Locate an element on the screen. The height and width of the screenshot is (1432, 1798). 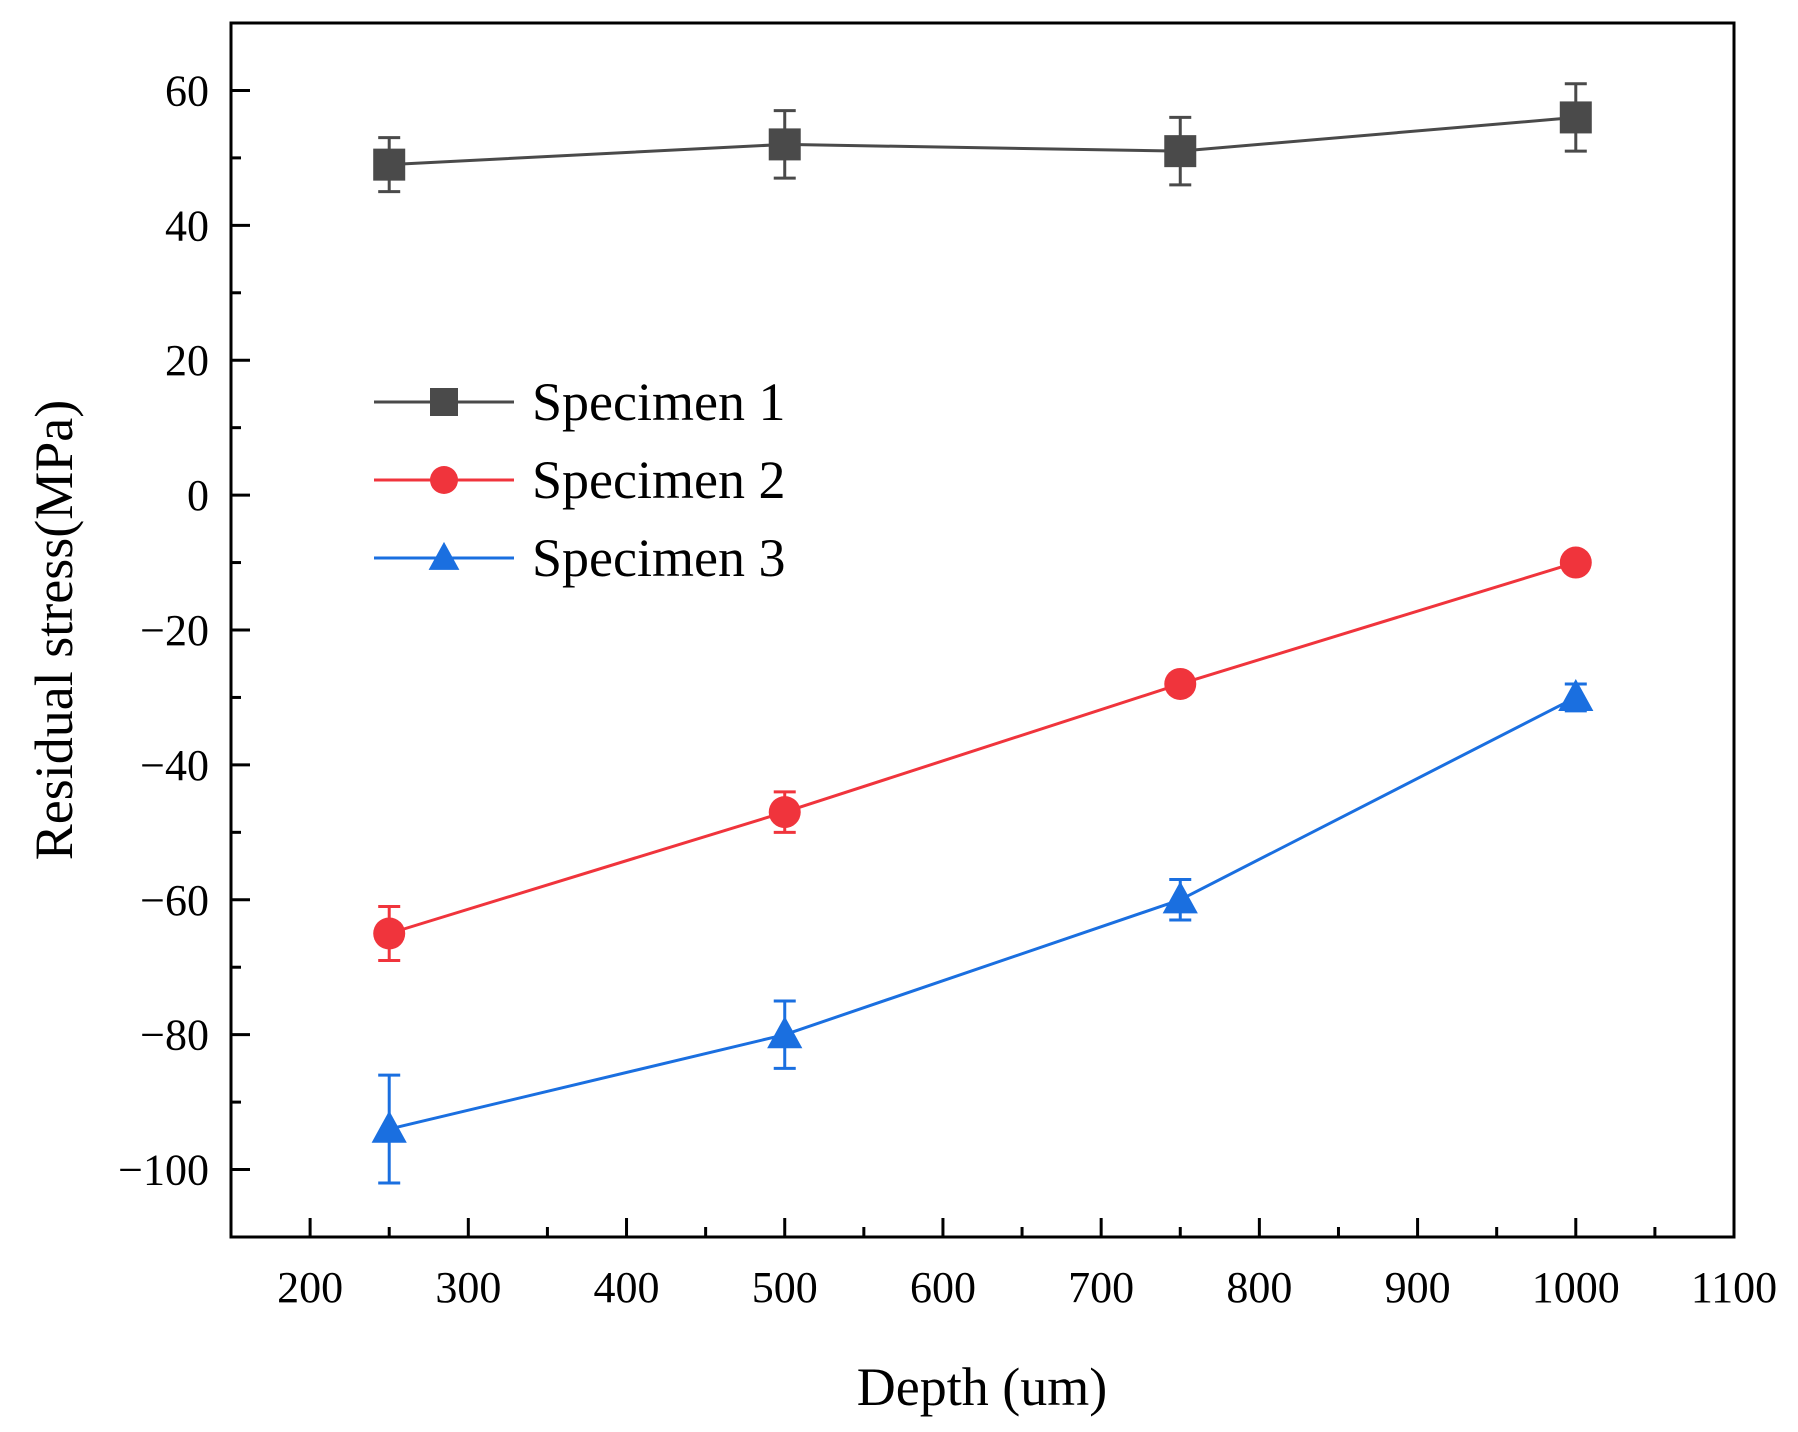
y-tick-label: −80 is located at coordinates (174, 1035).